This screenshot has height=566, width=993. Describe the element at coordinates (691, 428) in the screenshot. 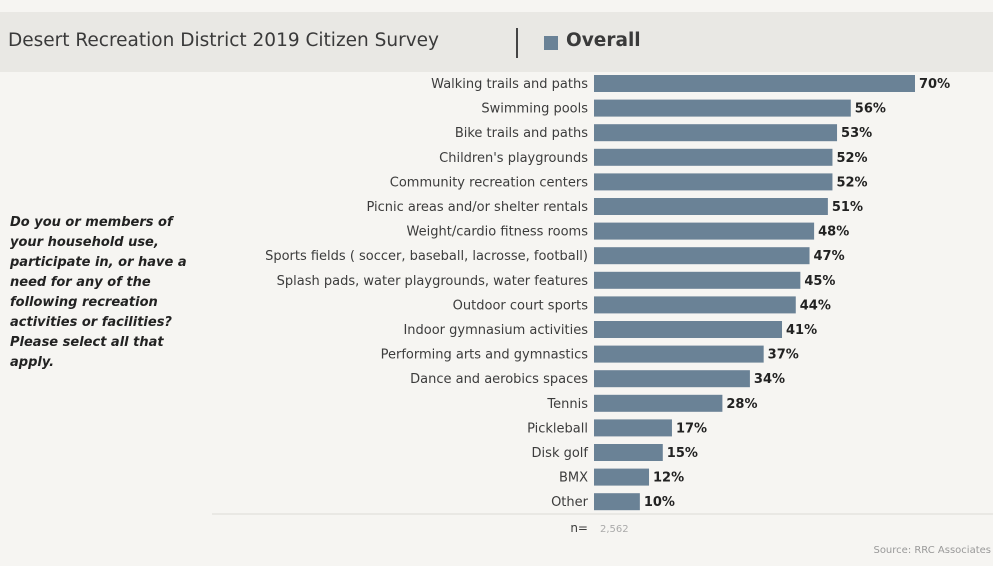

I see `data-label: 17%` at that location.